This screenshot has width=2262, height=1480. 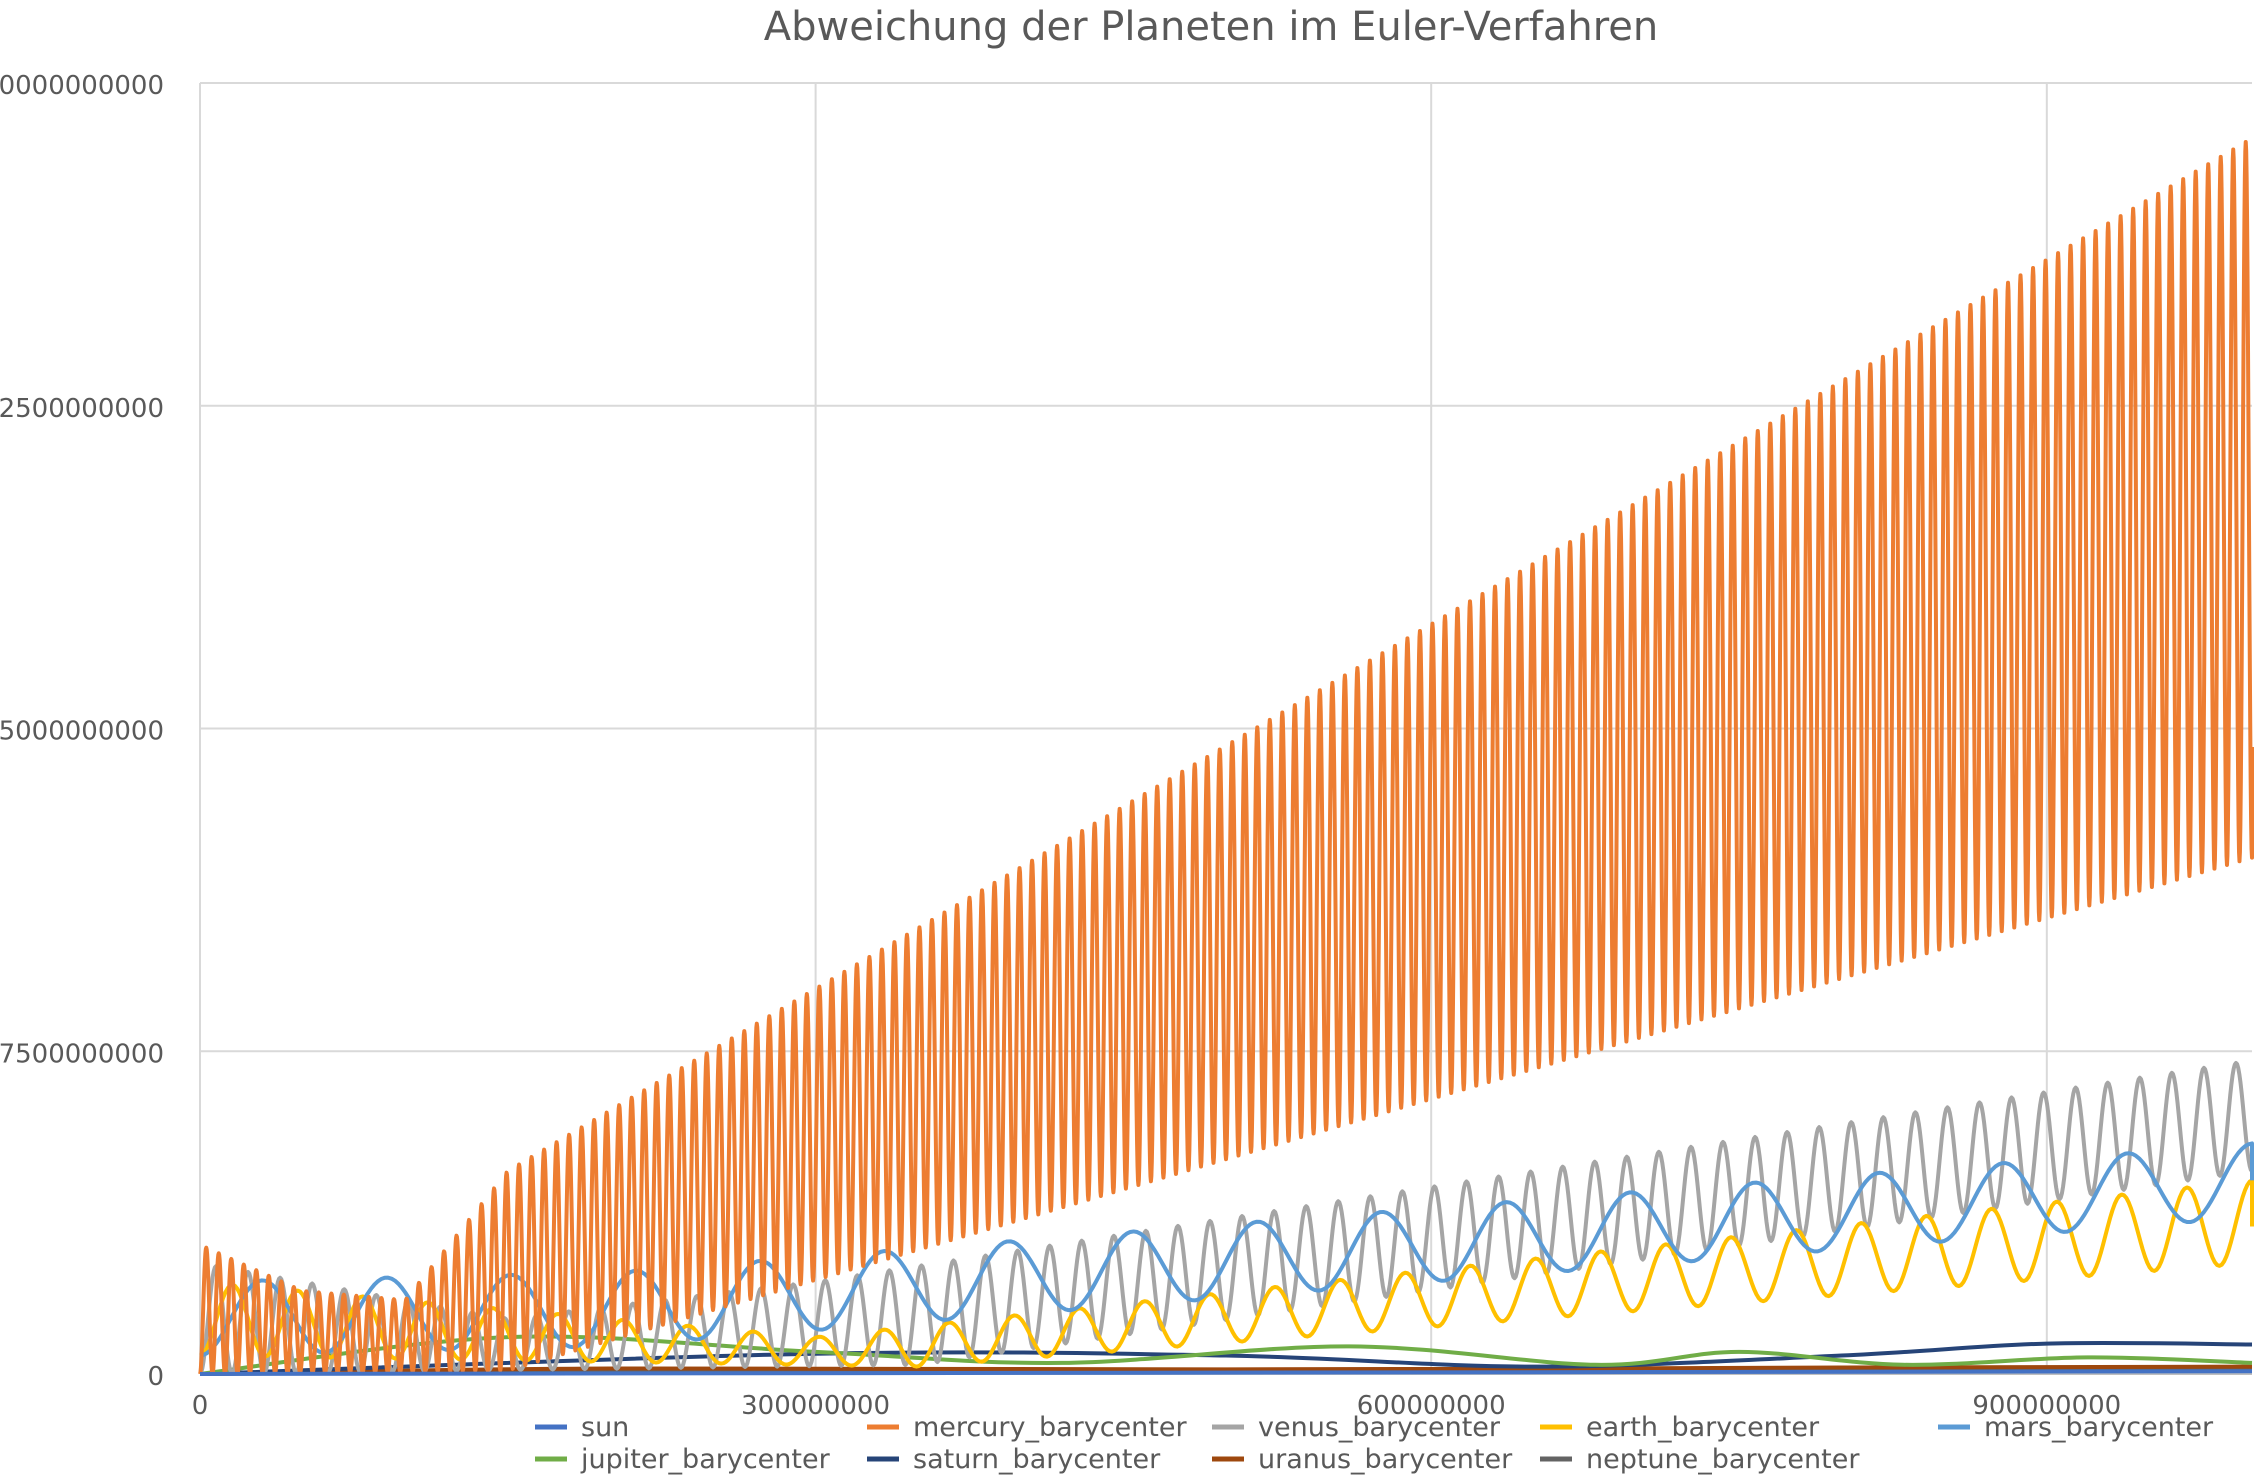 I want to click on legend-item-jupiter-barycenter: jupiter_barycenter, so click(x=683, y=1459).